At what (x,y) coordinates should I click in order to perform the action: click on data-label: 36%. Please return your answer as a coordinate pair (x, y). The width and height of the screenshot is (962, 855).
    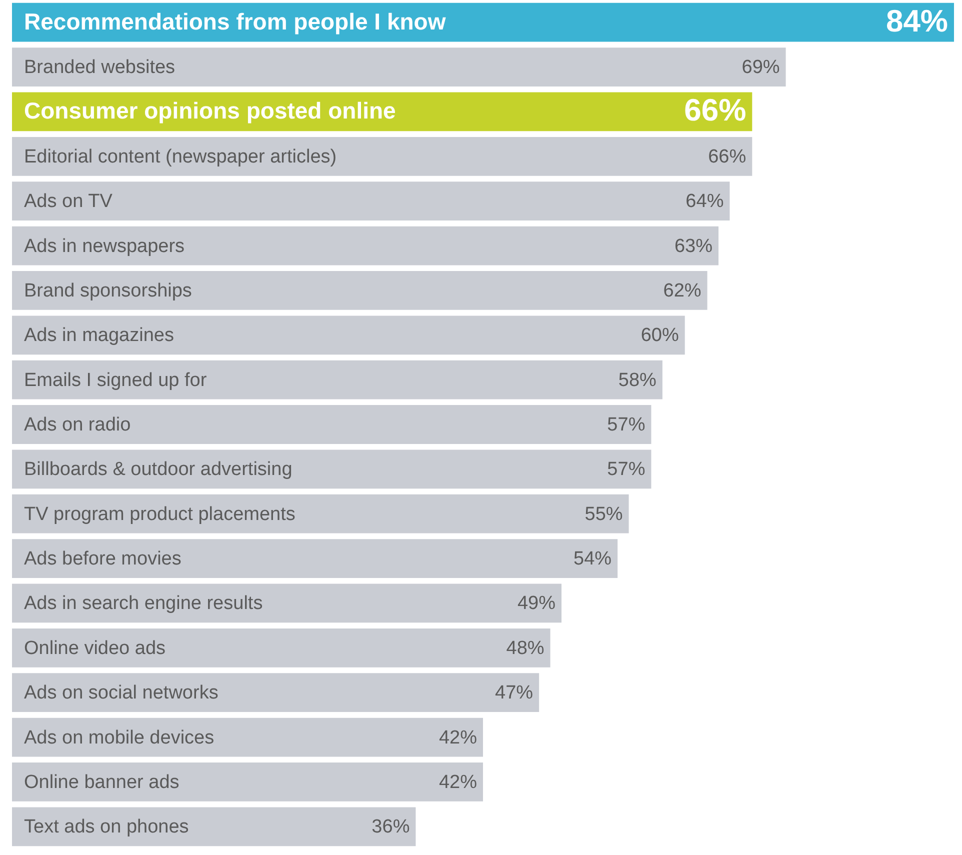
    Looking at the image, I should click on (391, 827).